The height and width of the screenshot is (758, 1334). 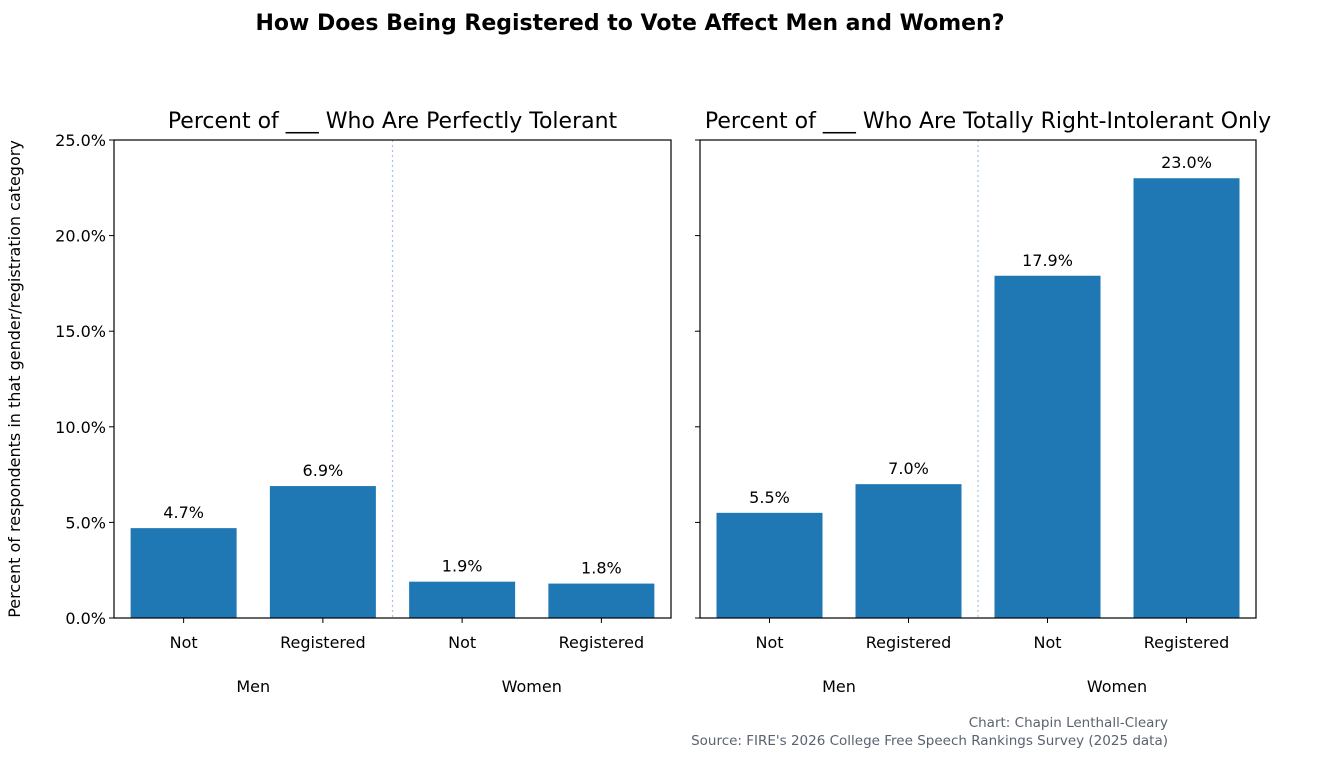 I want to click on bar-value-label: 5.5%, so click(x=769, y=497).